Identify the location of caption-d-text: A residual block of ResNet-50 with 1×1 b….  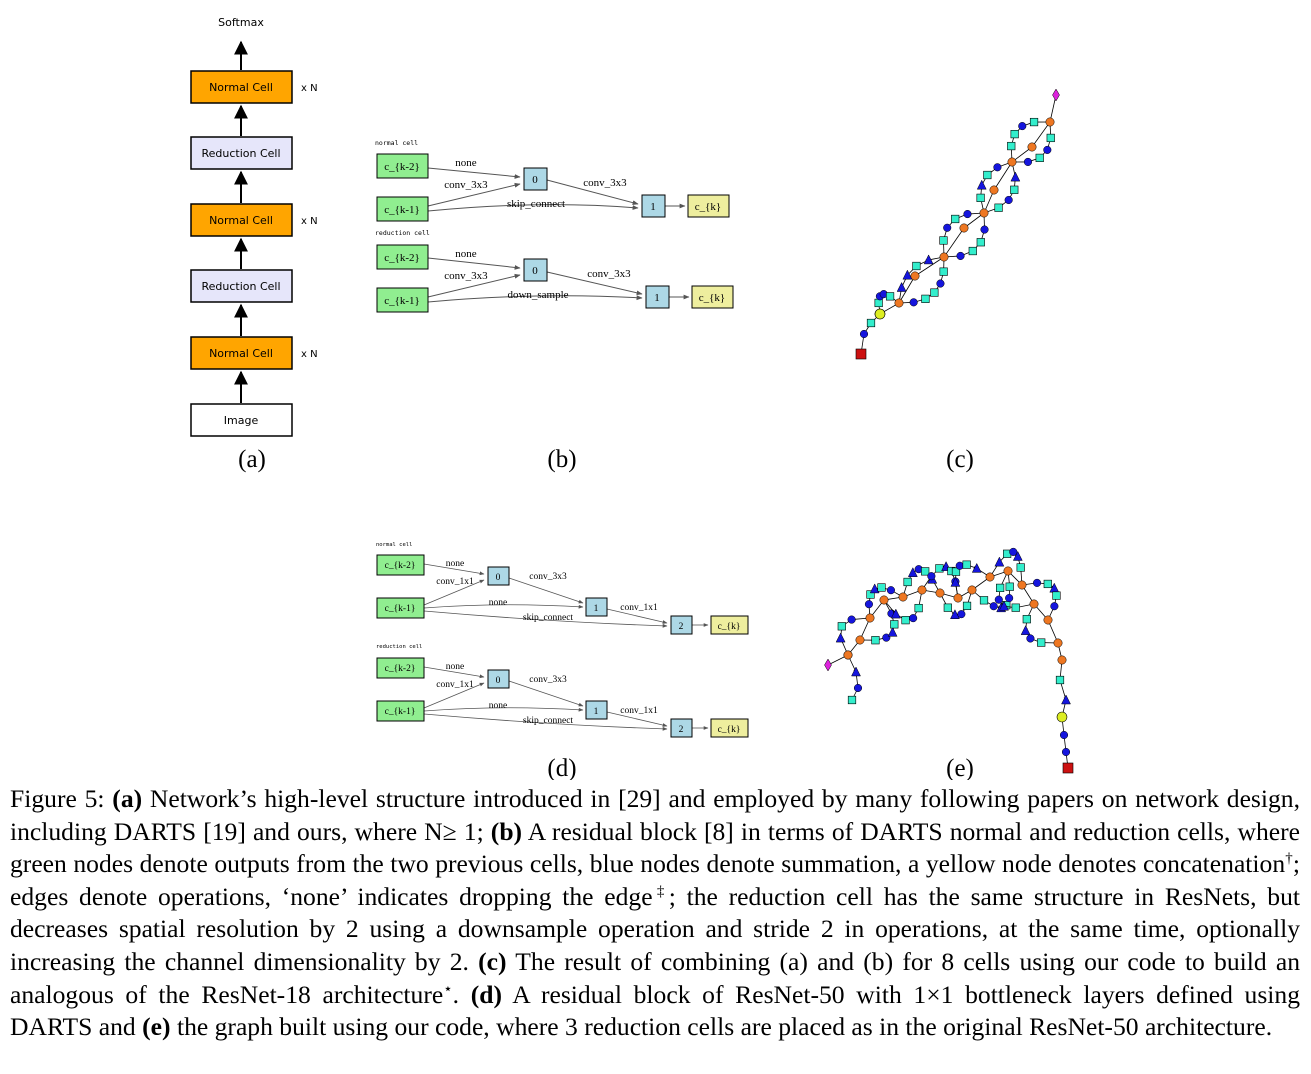
(655, 1010).